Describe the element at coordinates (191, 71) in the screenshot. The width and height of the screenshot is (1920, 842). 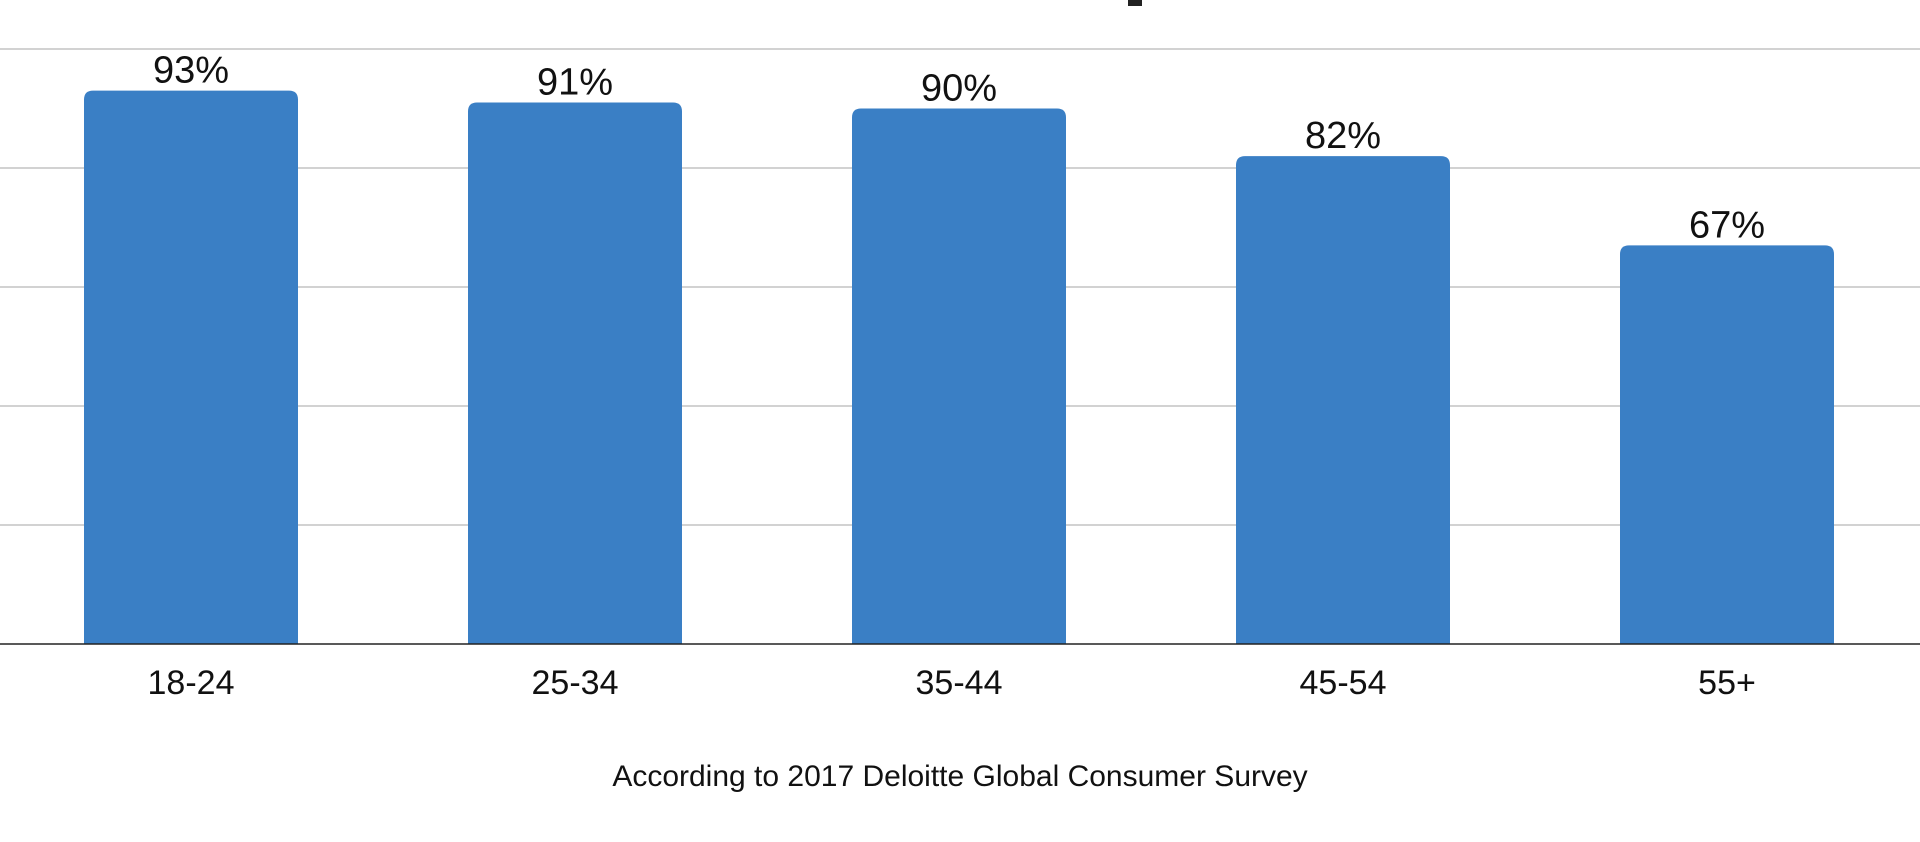
I see `value-label: 93%` at that location.